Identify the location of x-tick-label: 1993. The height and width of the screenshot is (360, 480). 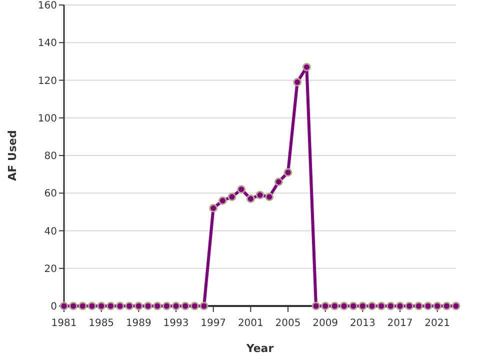
(176, 323).